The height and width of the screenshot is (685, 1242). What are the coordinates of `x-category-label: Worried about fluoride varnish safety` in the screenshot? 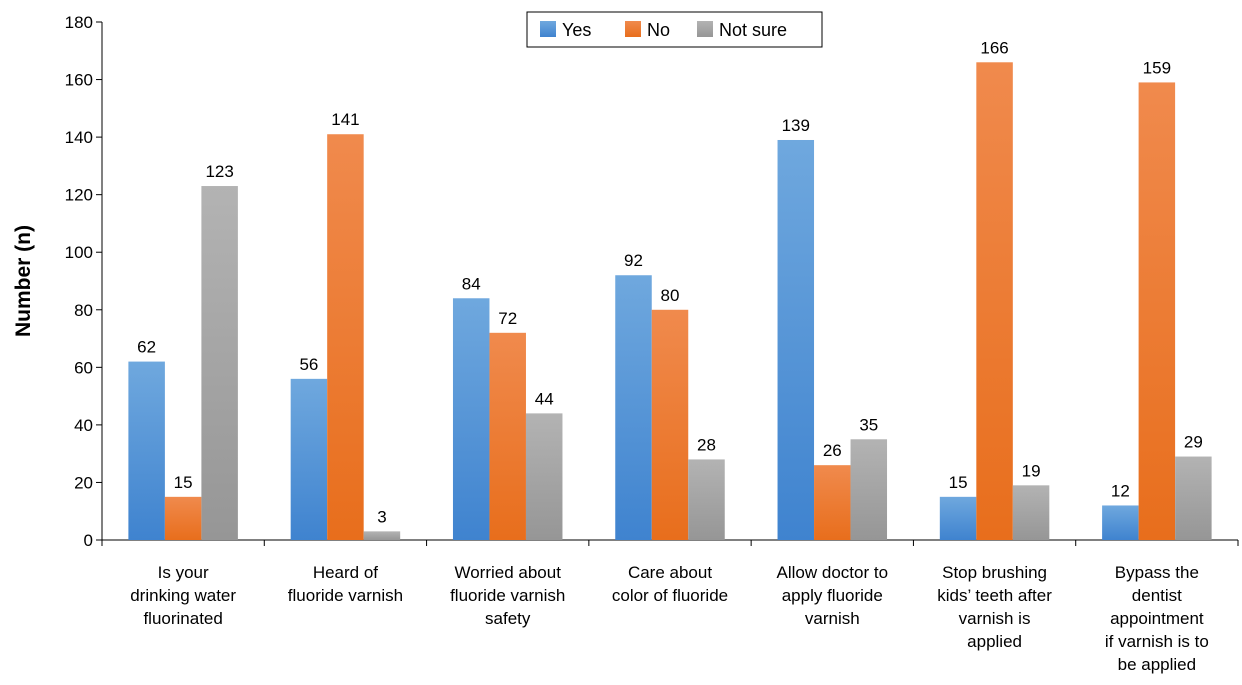 It's located at (507, 595).